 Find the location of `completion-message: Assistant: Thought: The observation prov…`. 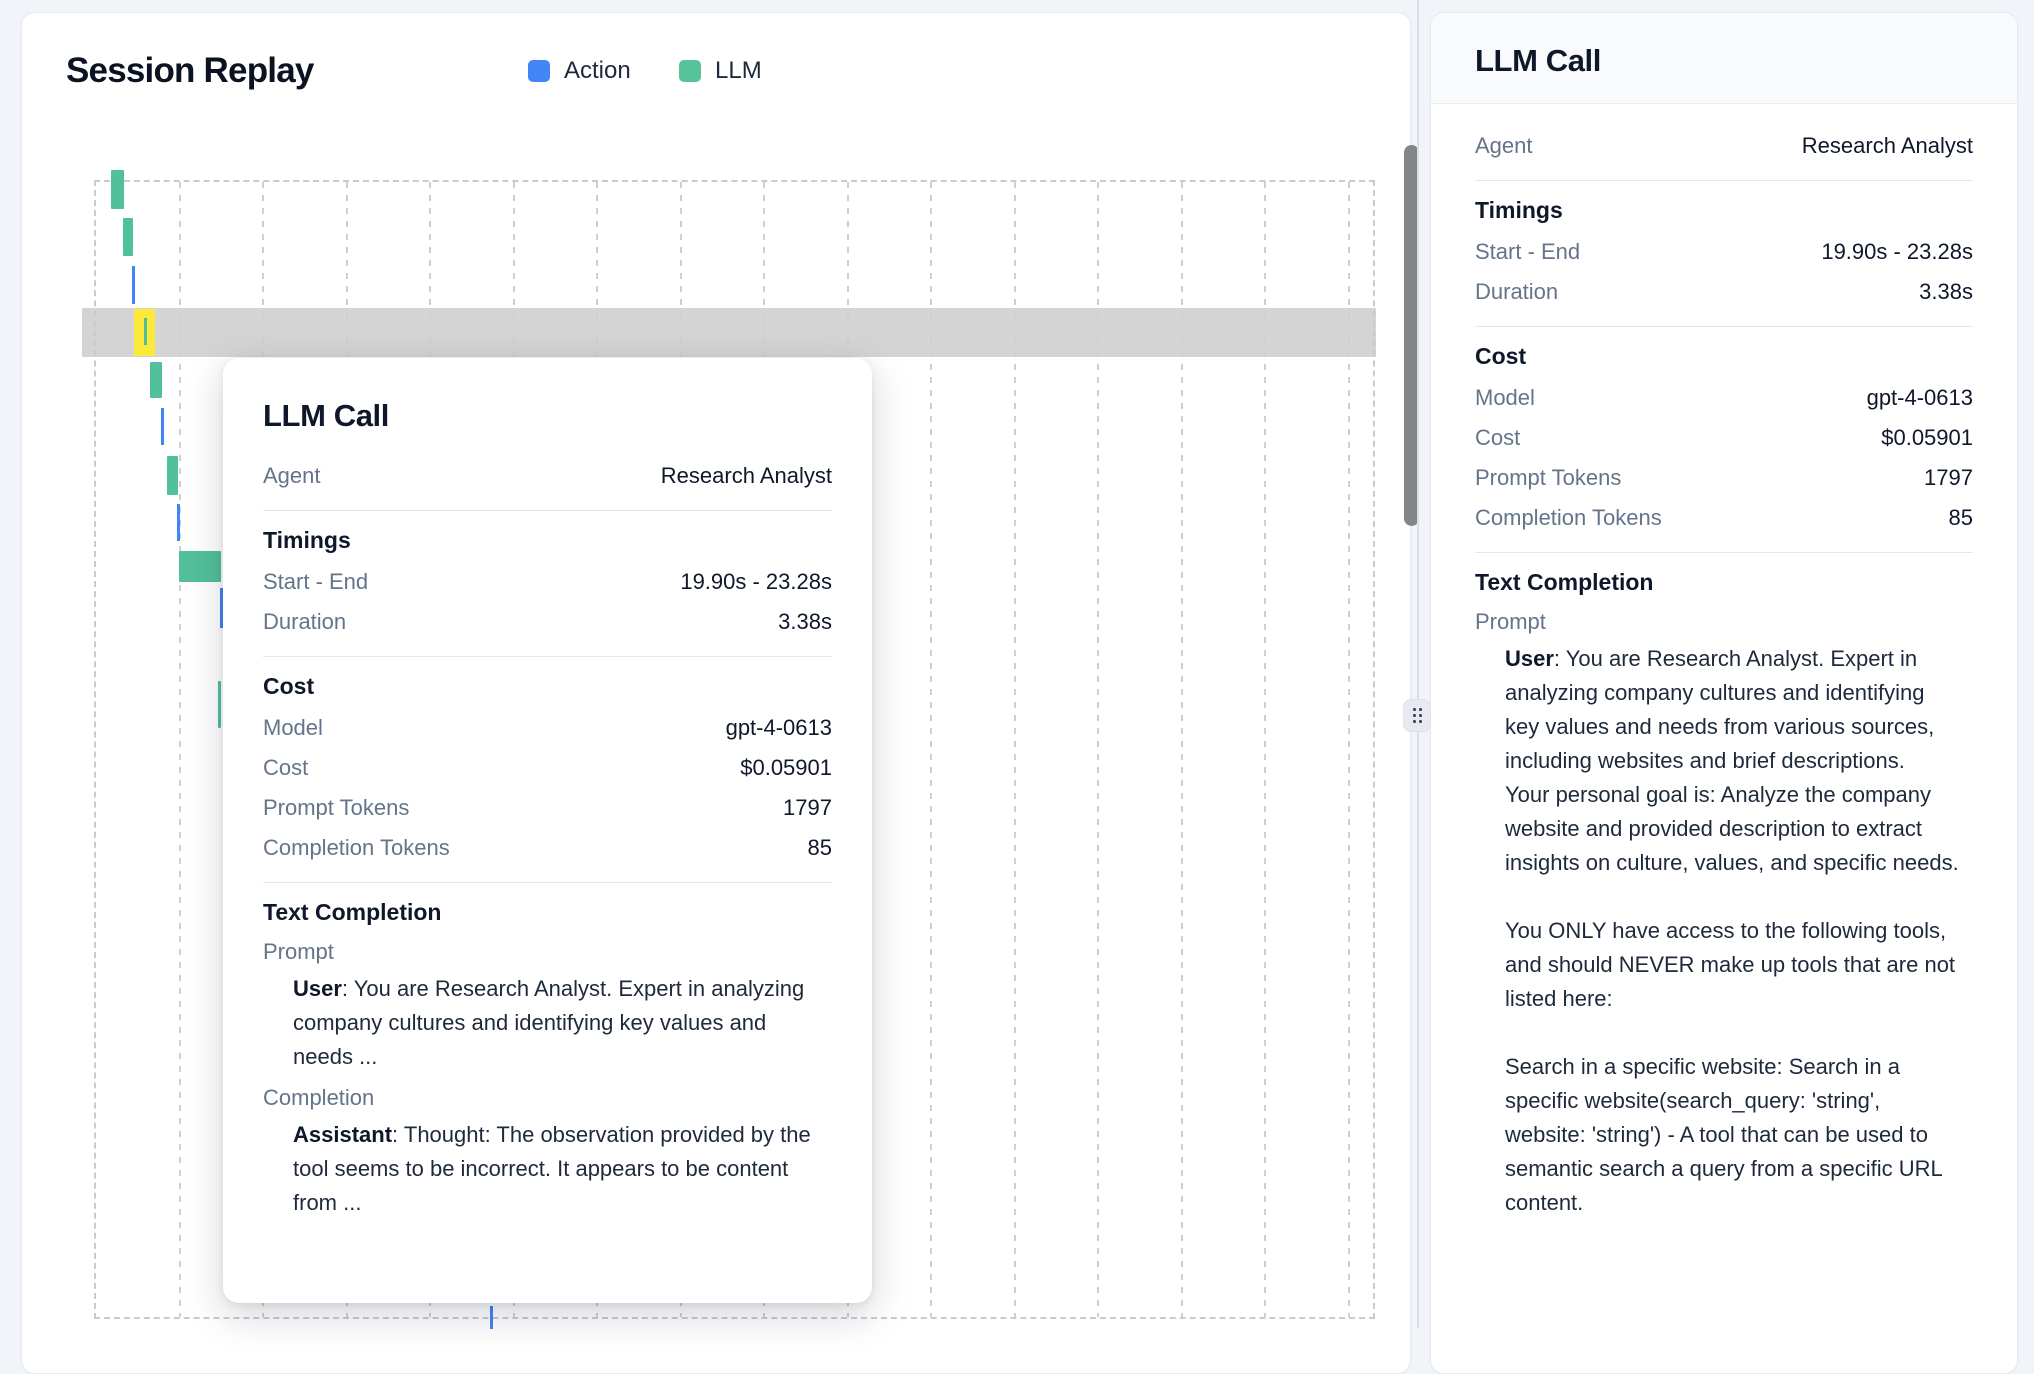

completion-message: Assistant: Thought: The observation prov… is located at coordinates (555, 1168).